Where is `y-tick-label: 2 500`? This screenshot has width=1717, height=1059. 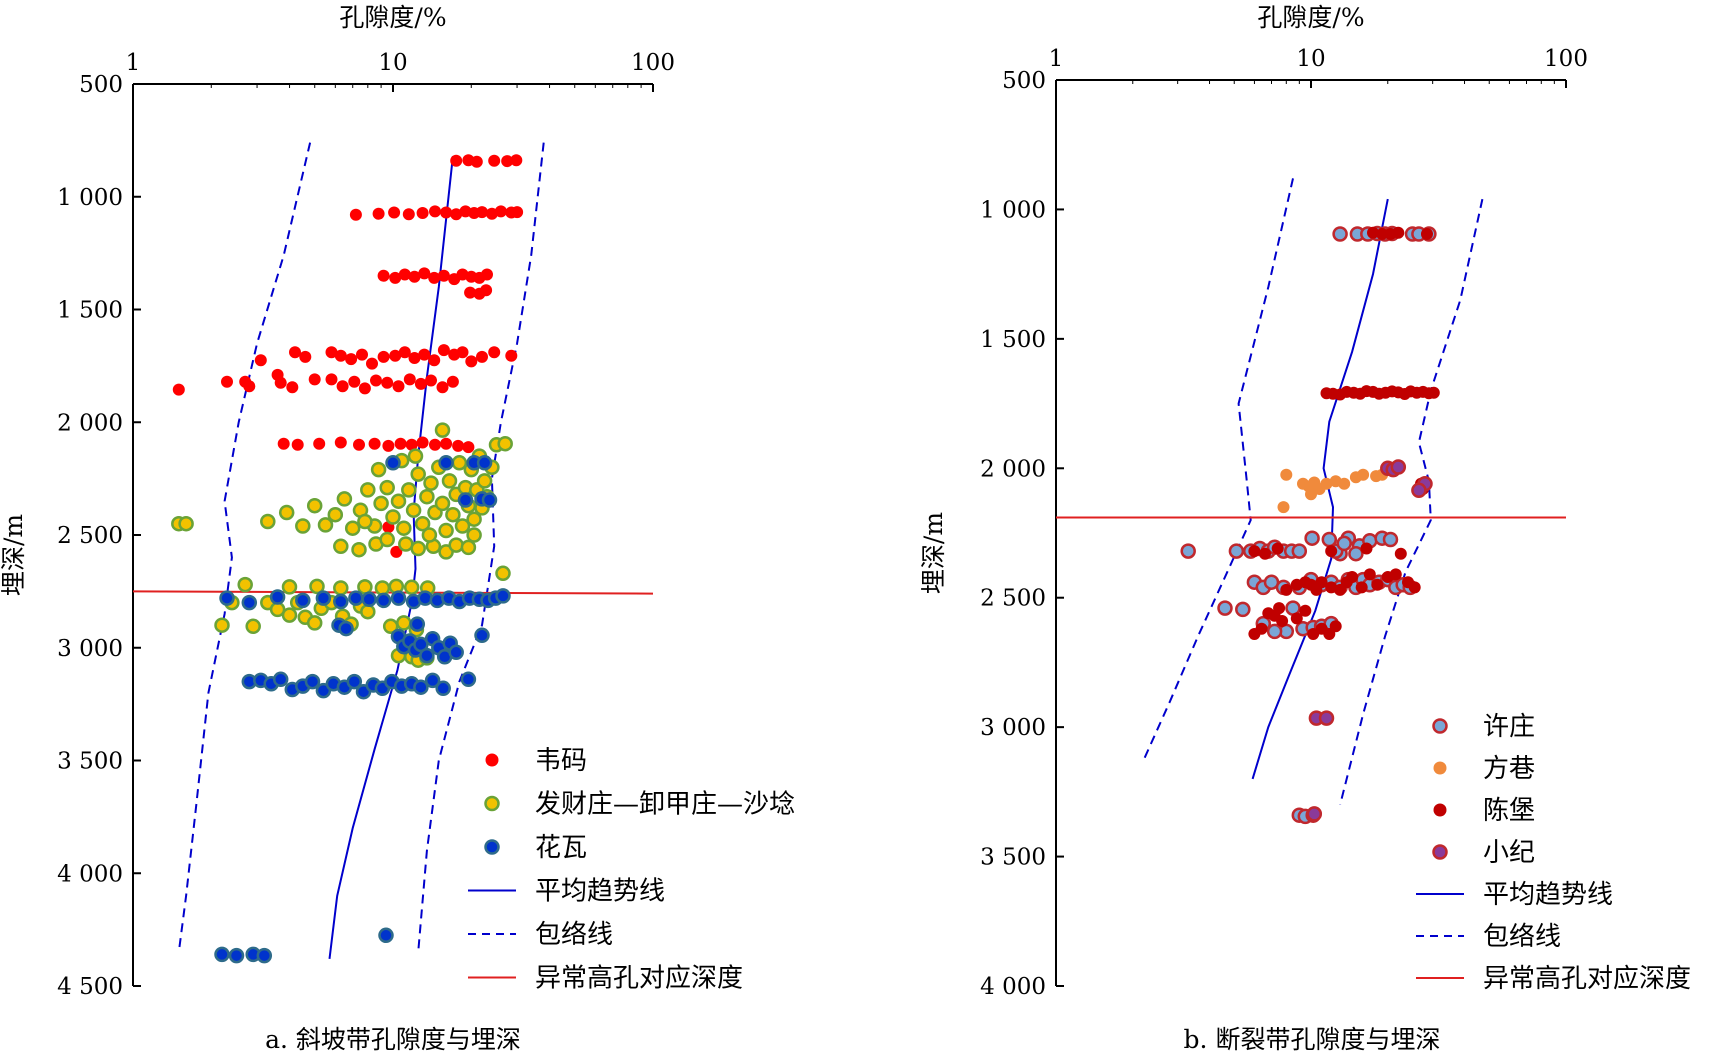
y-tick-label: 2 500 is located at coordinates (1013, 599).